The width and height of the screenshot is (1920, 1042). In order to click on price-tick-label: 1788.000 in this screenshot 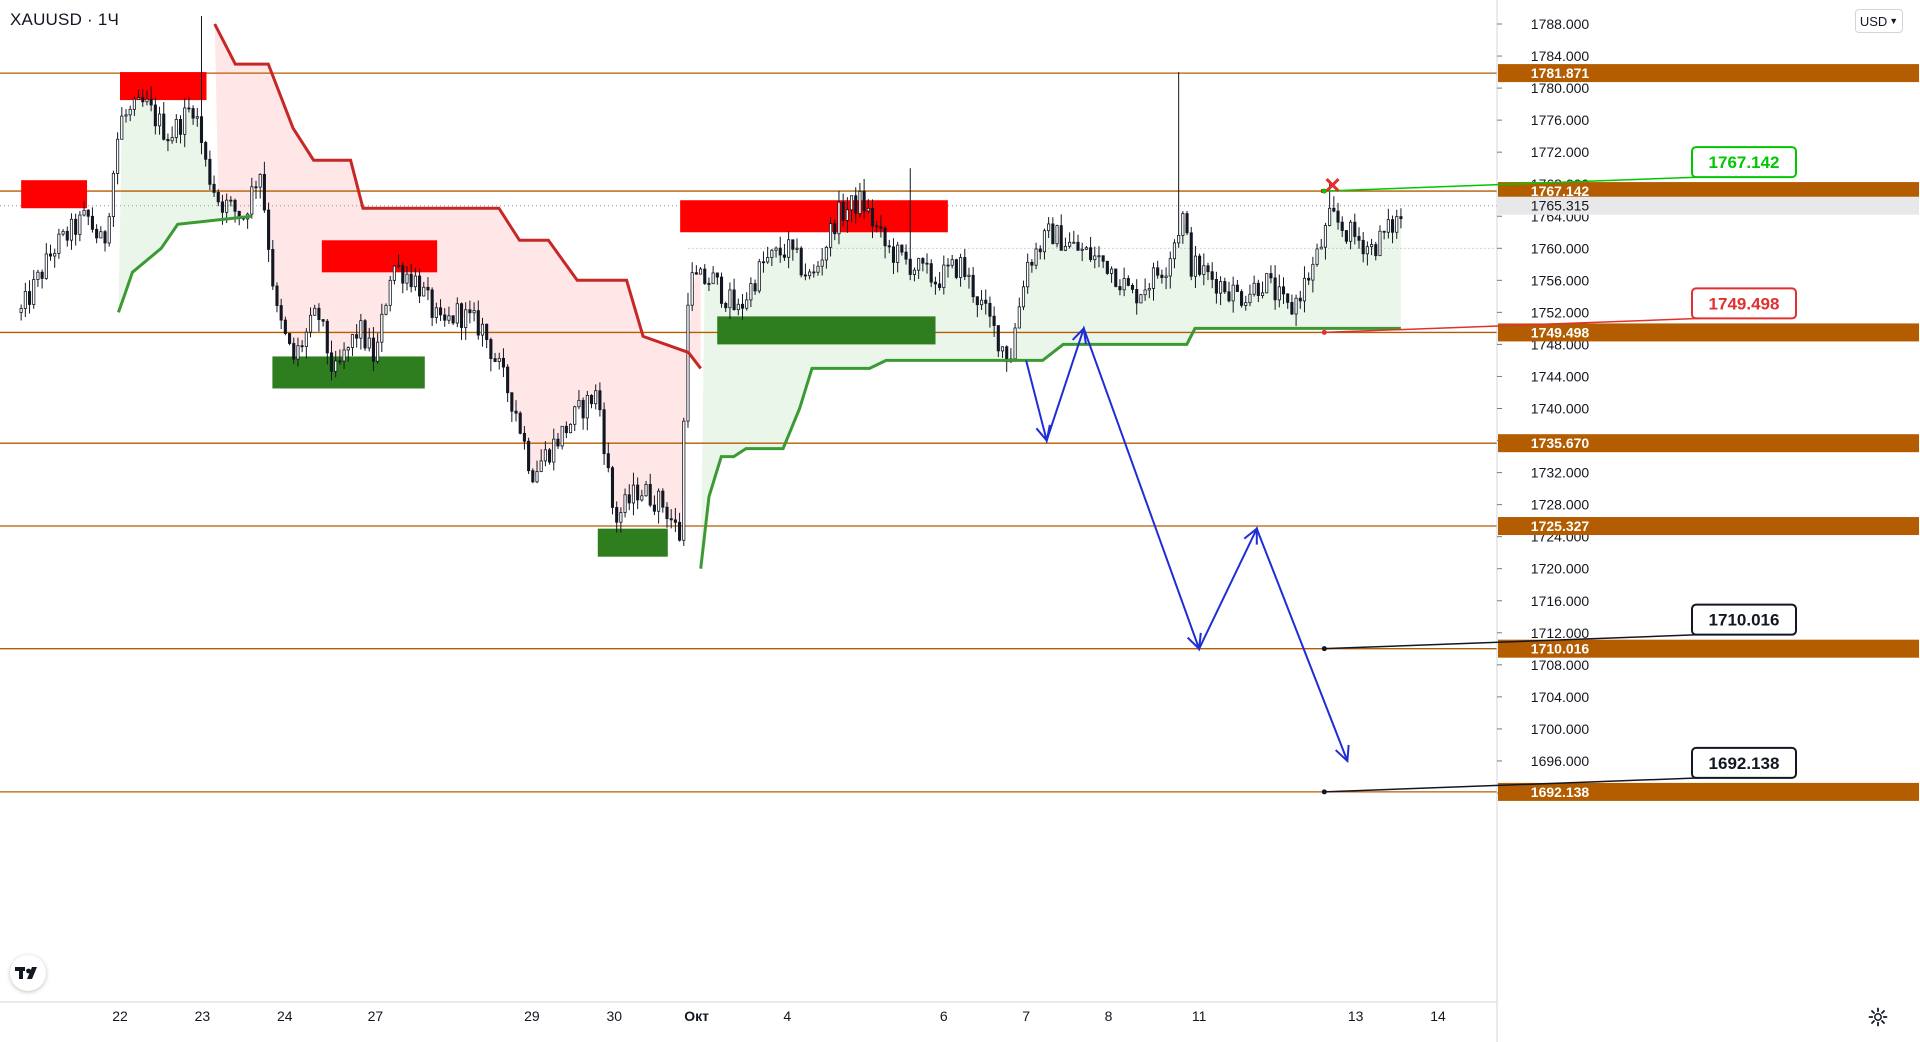, I will do `click(1560, 24)`.